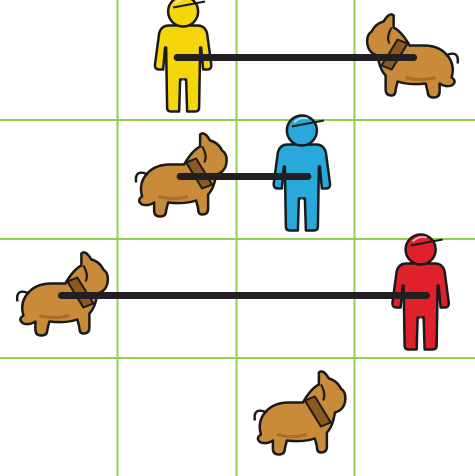  Describe the element at coordinates (302, 173) in the screenshot. I see `blue-person` at that location.